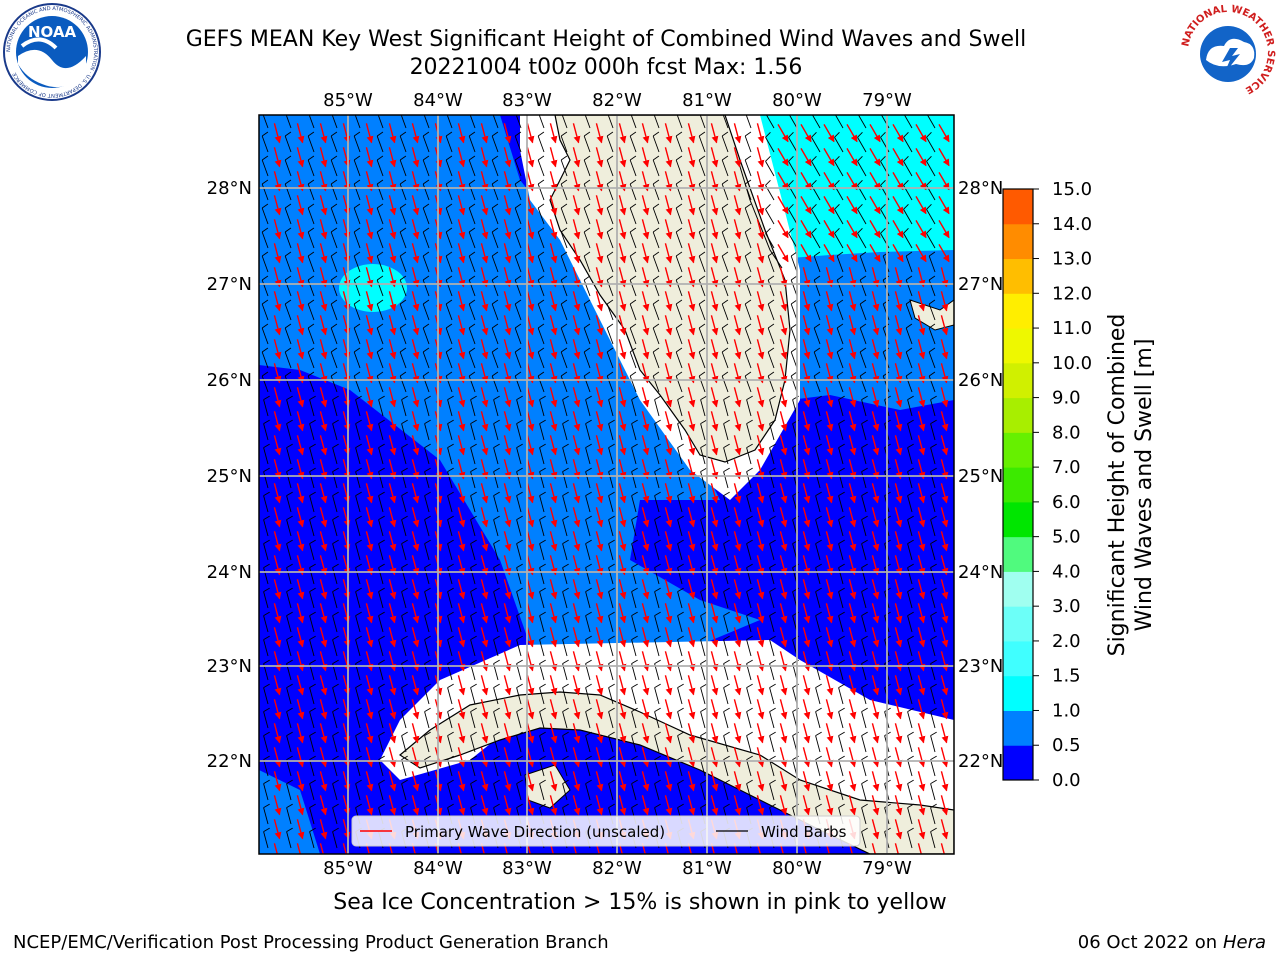  What do you see at coordinates (980, 666) in the screenshot?
I see `lat-label-right: 23°N` at bounding box center [980, 666].